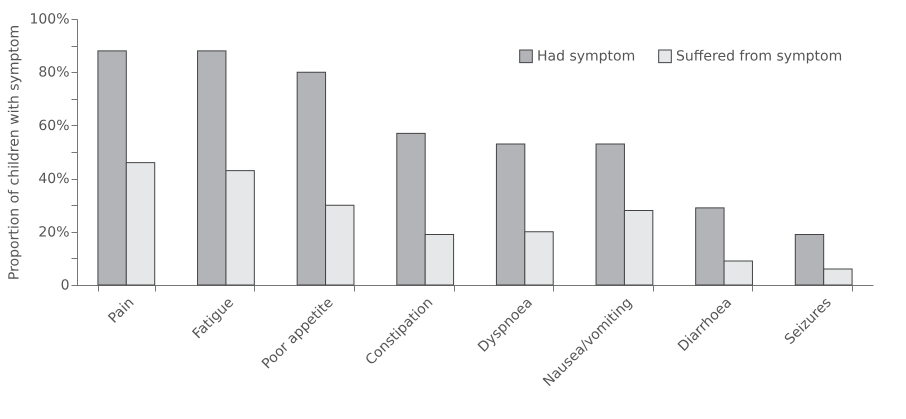 This screenshot has width=906, height=419. I want to click on y-tick-label: 80%, so click(54, 72).